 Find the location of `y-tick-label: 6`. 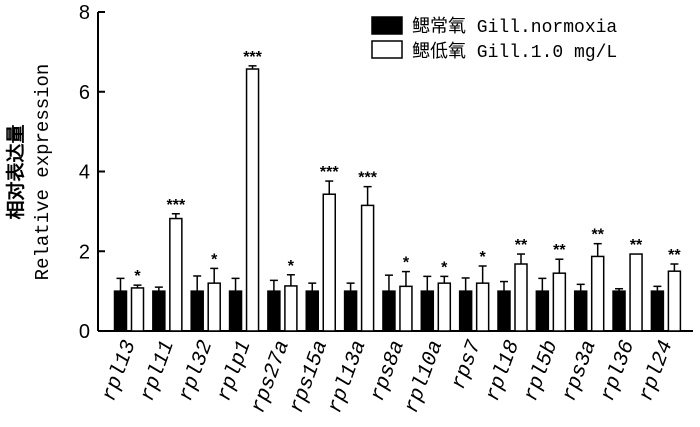

y-tick-label: 6 is located at coordinates (84, 93).